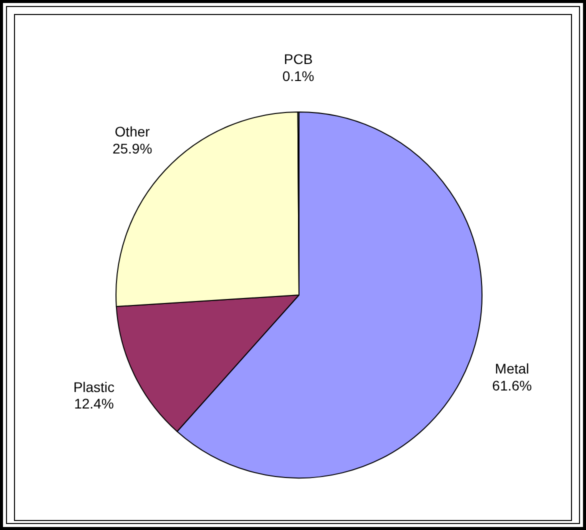 This screenshot has width=586, height=530. Describe the element at coordinates (512, 385) in the screenshot. I see `data-label: 61.6%` at that location.